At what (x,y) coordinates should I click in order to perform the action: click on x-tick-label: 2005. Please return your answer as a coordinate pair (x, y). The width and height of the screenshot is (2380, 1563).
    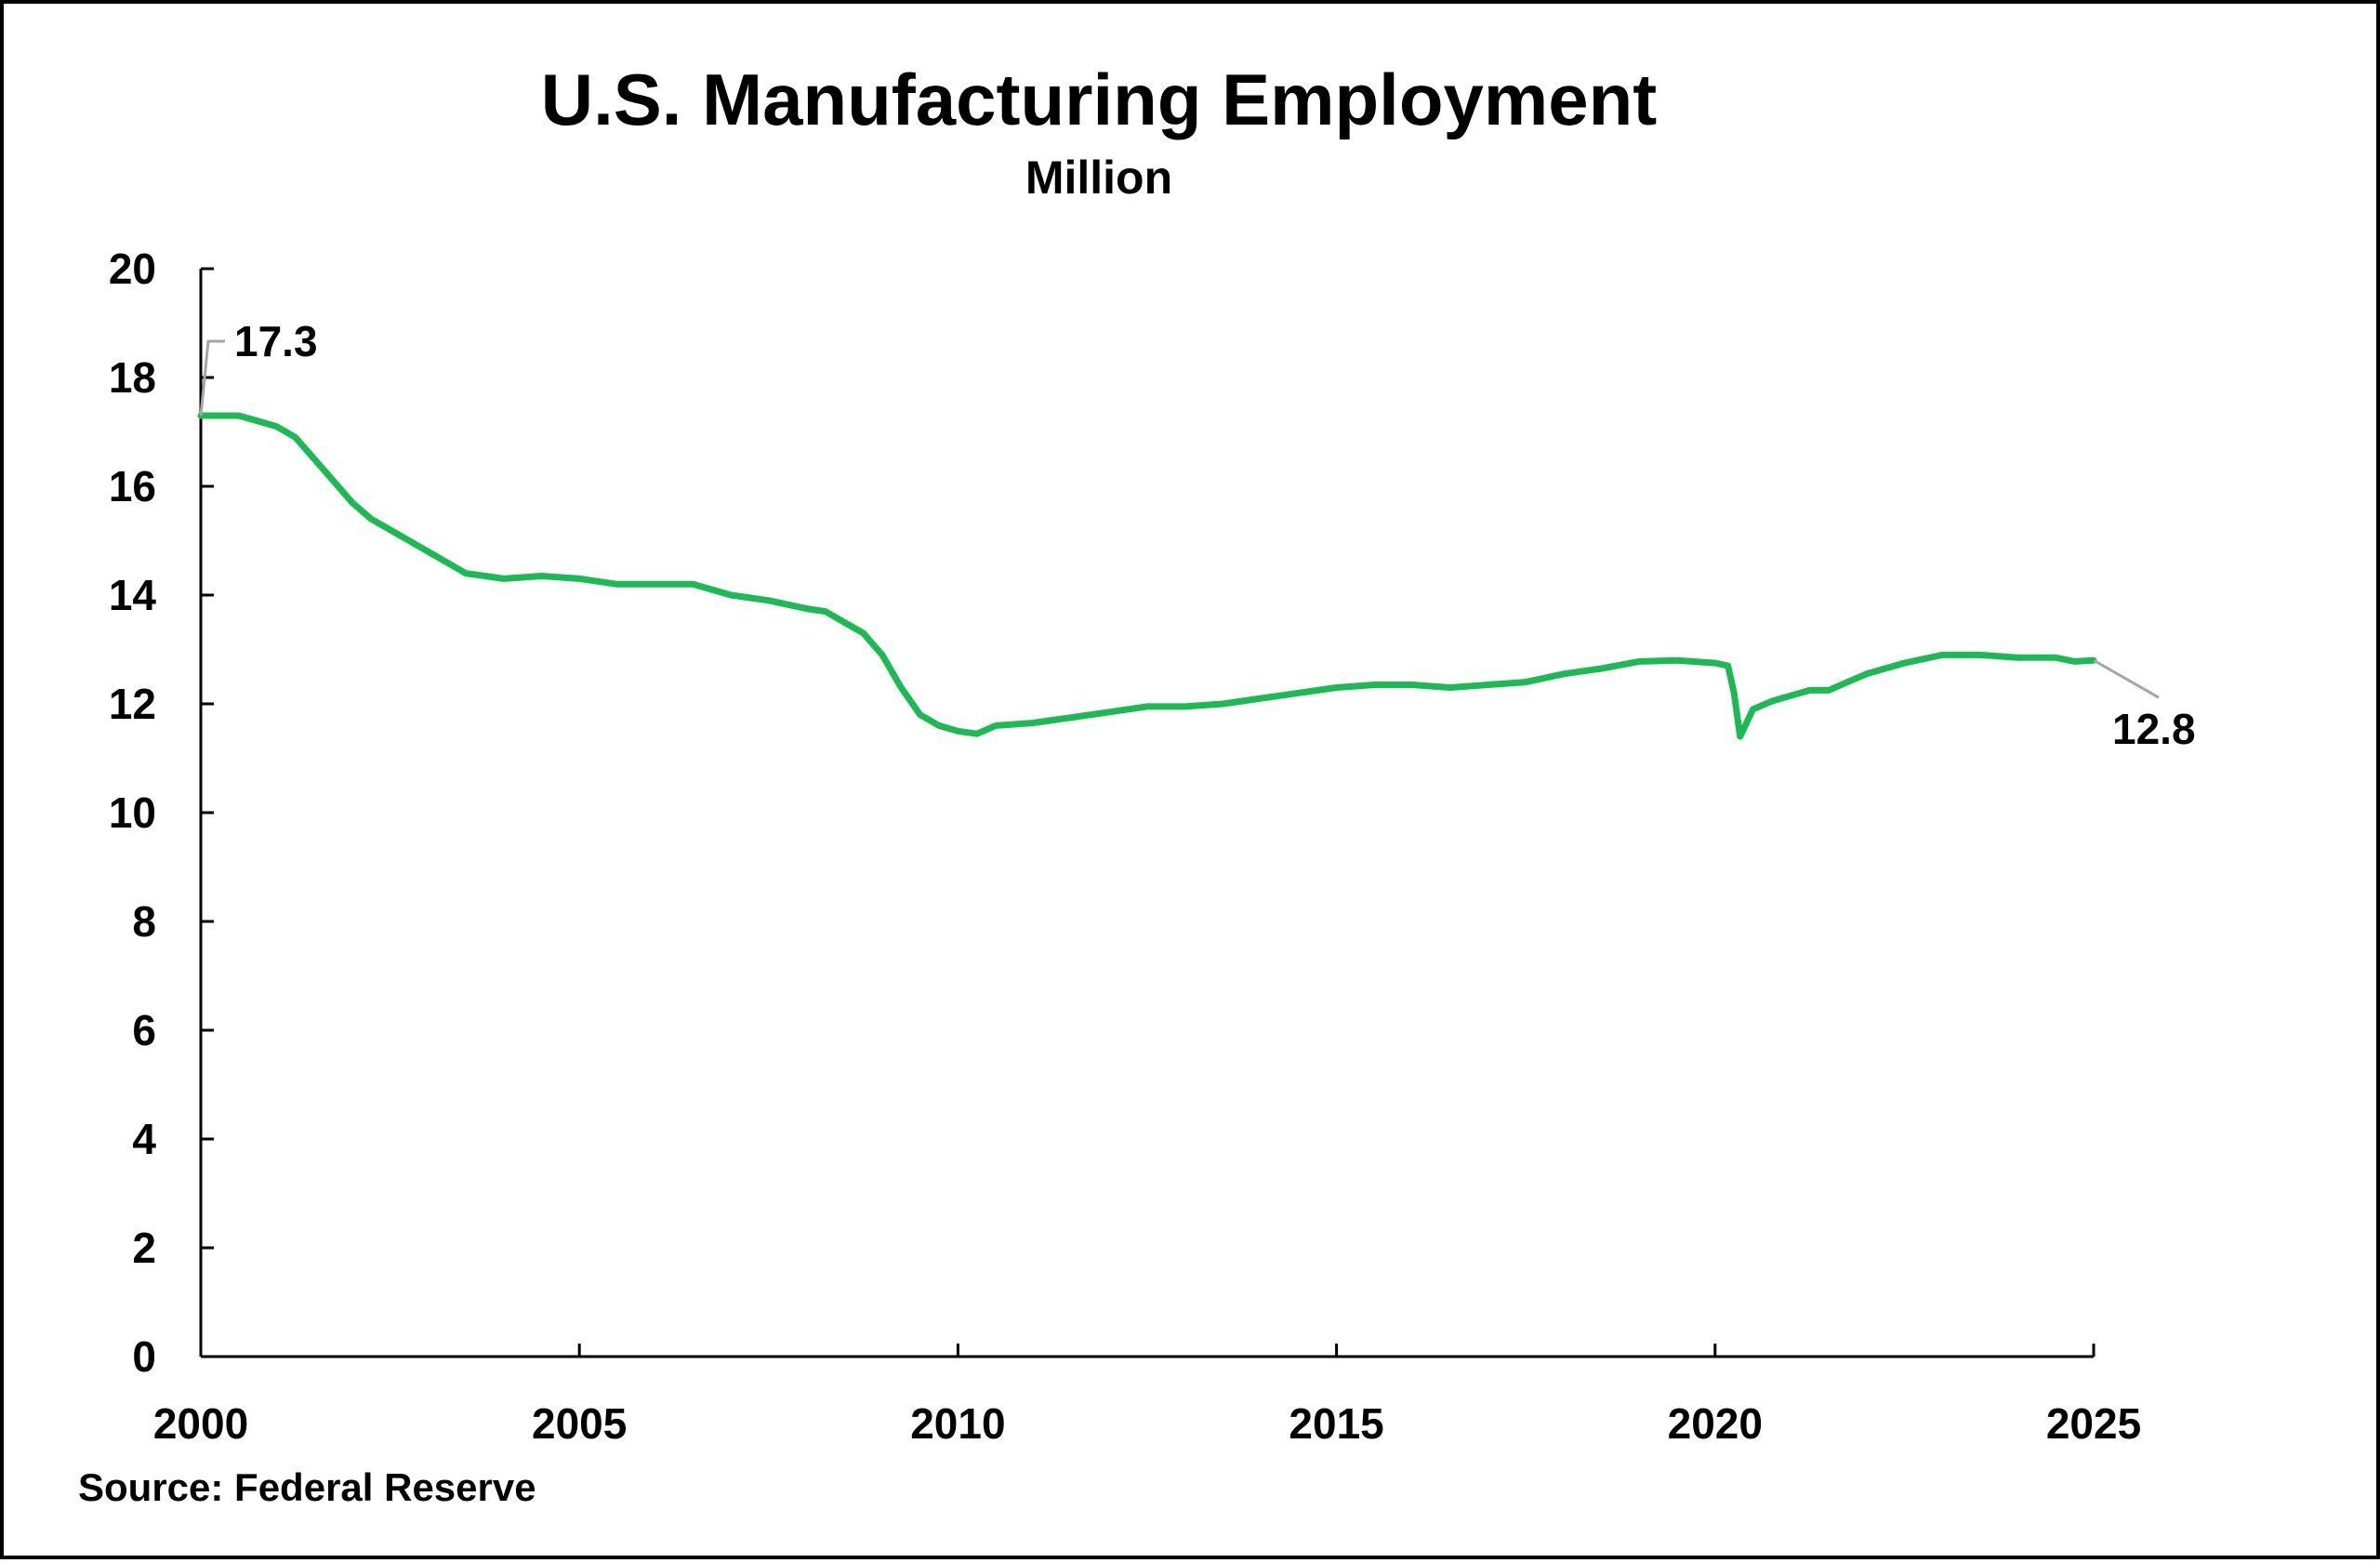
    Looking at the image, I should click on (579, 1424).